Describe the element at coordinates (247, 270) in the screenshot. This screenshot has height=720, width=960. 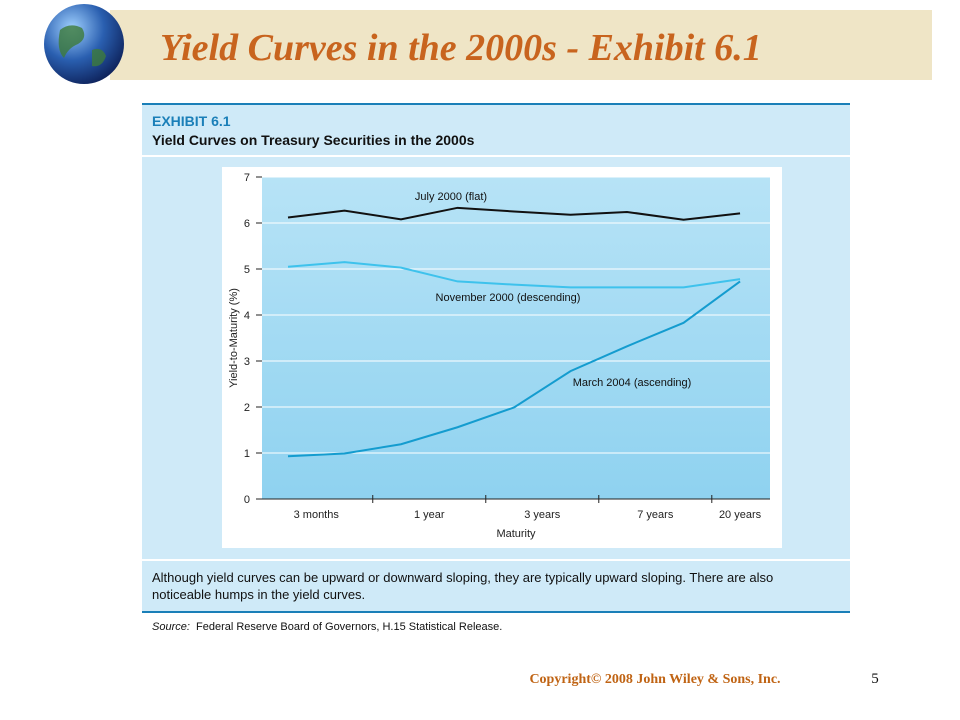
I see `y-tick-label: 5` at that location.